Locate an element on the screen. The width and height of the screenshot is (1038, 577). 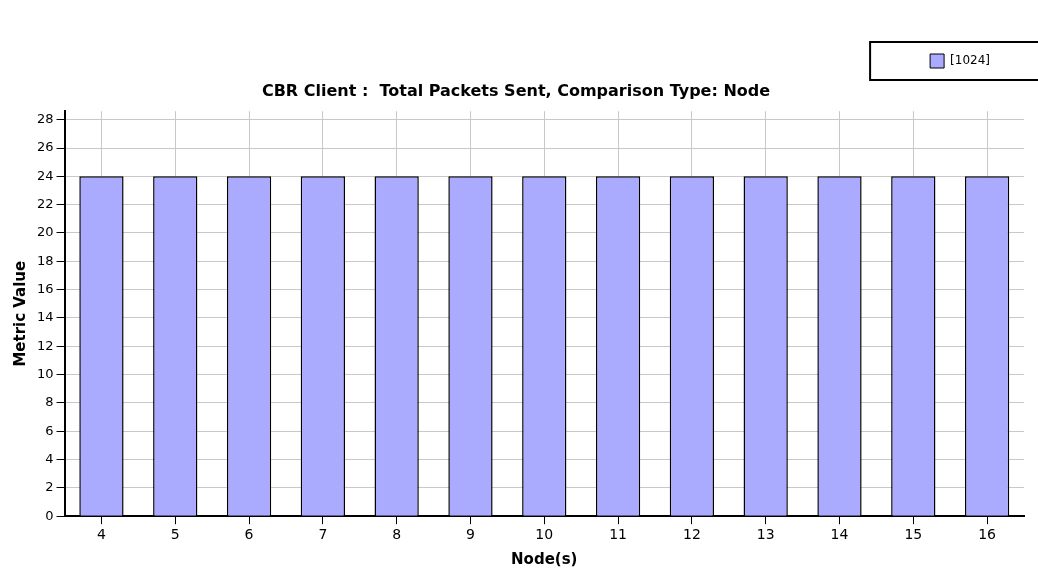
y-tick-label: 14 is located at coordinates (45, 317).